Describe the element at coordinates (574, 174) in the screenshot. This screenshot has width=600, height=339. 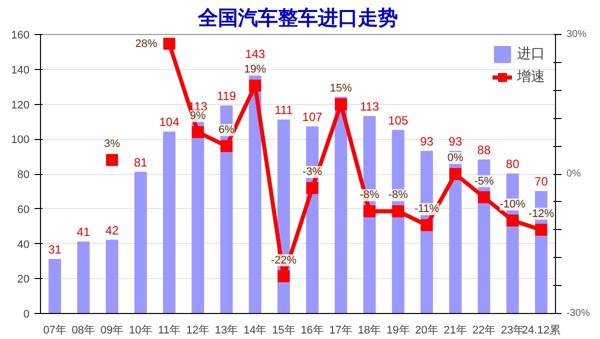
I see `y2-tick-label: 0%` at that location.